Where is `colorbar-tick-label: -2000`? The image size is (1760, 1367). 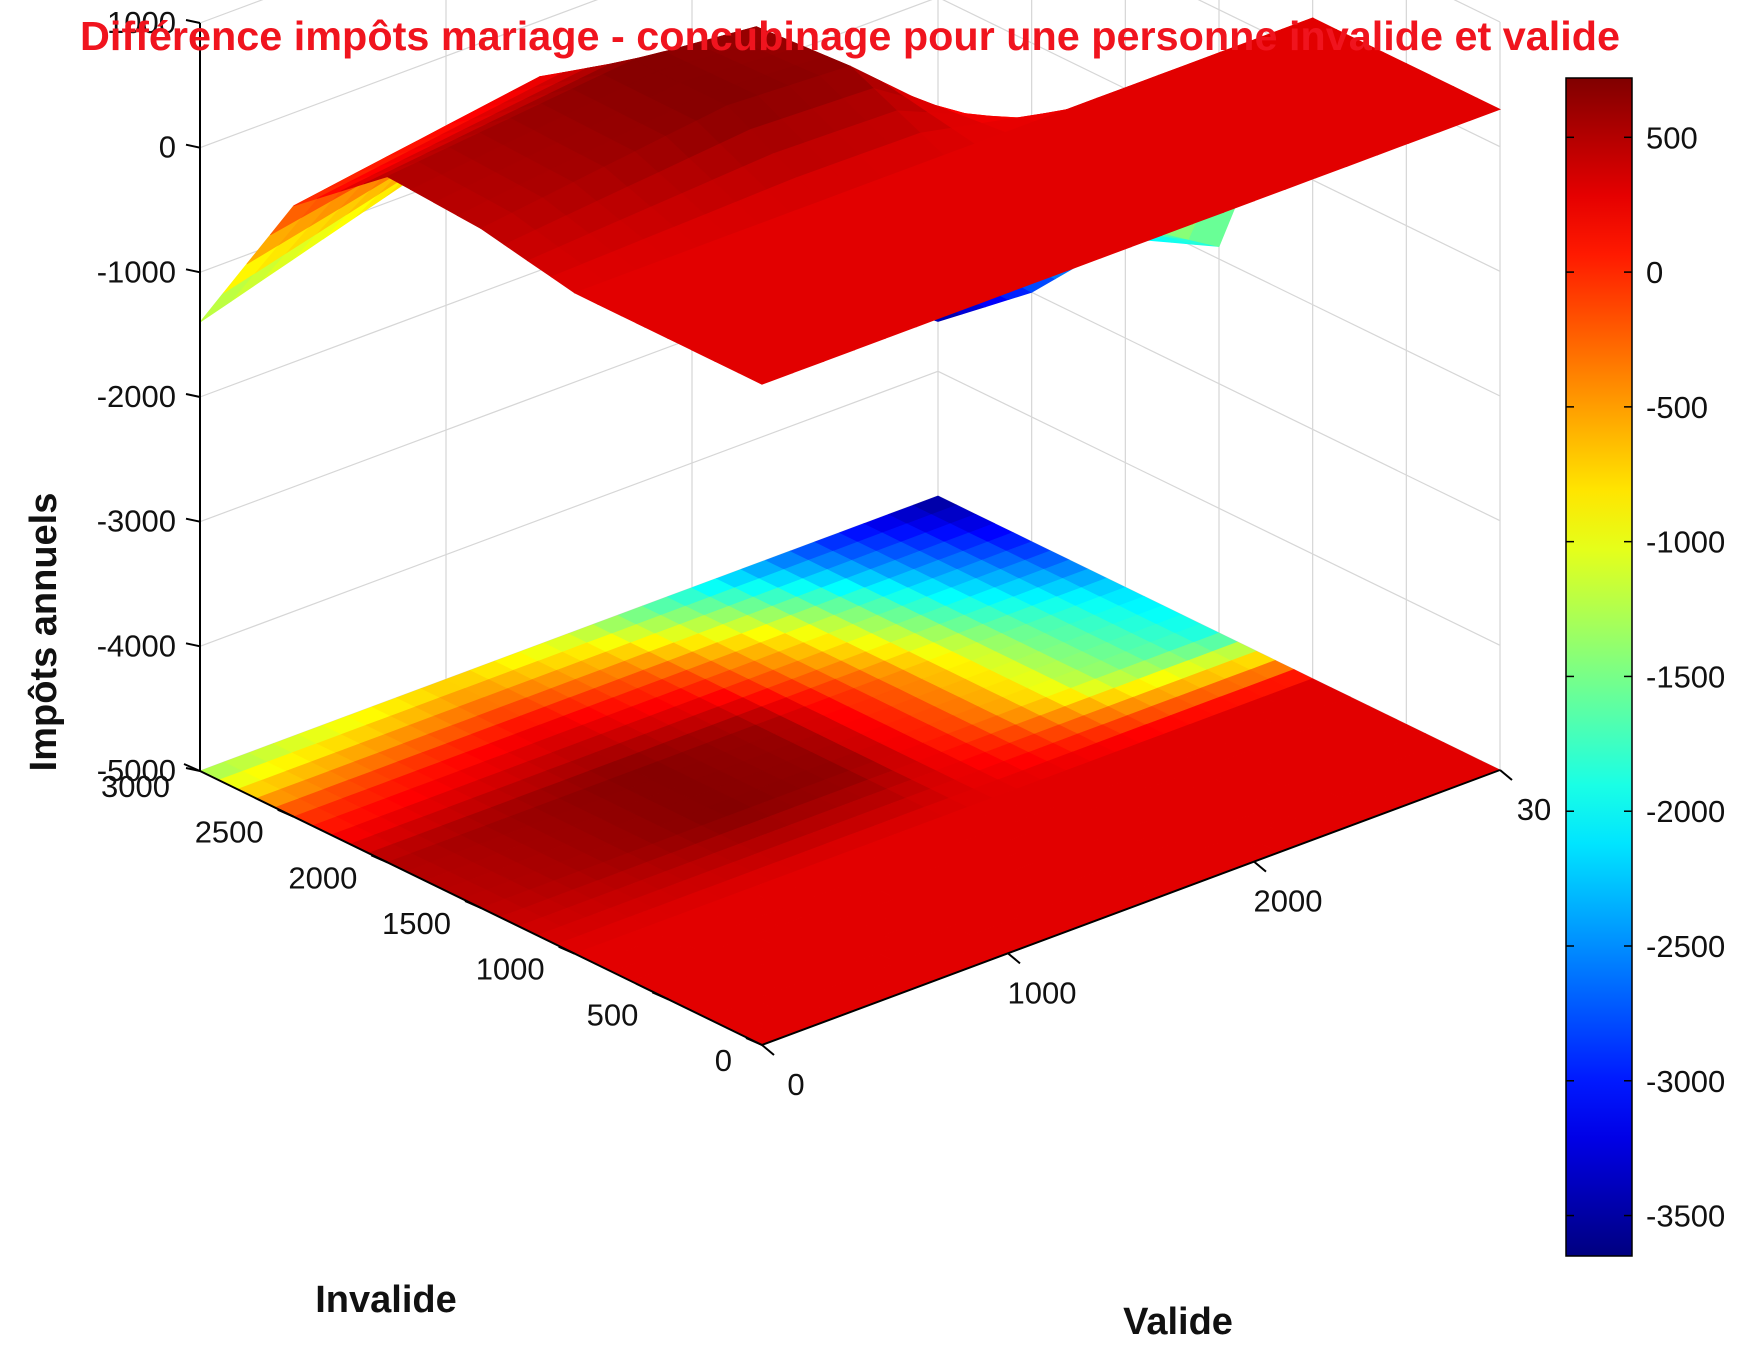 colorbar-tick-label: -2000 is located at coordinates (1685, 811).